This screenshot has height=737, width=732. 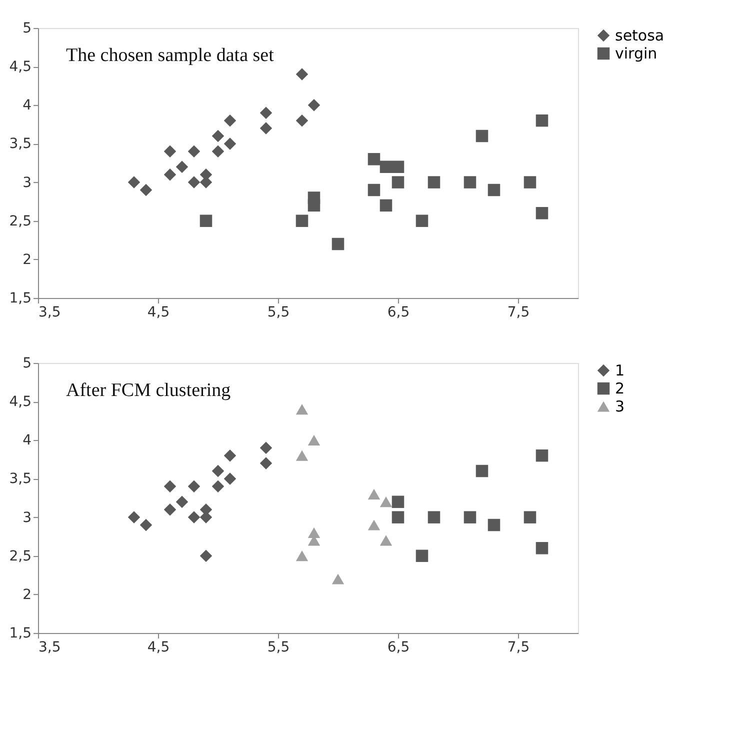 I want to click on text: After FCM clustering, so click(x=149, y=390).